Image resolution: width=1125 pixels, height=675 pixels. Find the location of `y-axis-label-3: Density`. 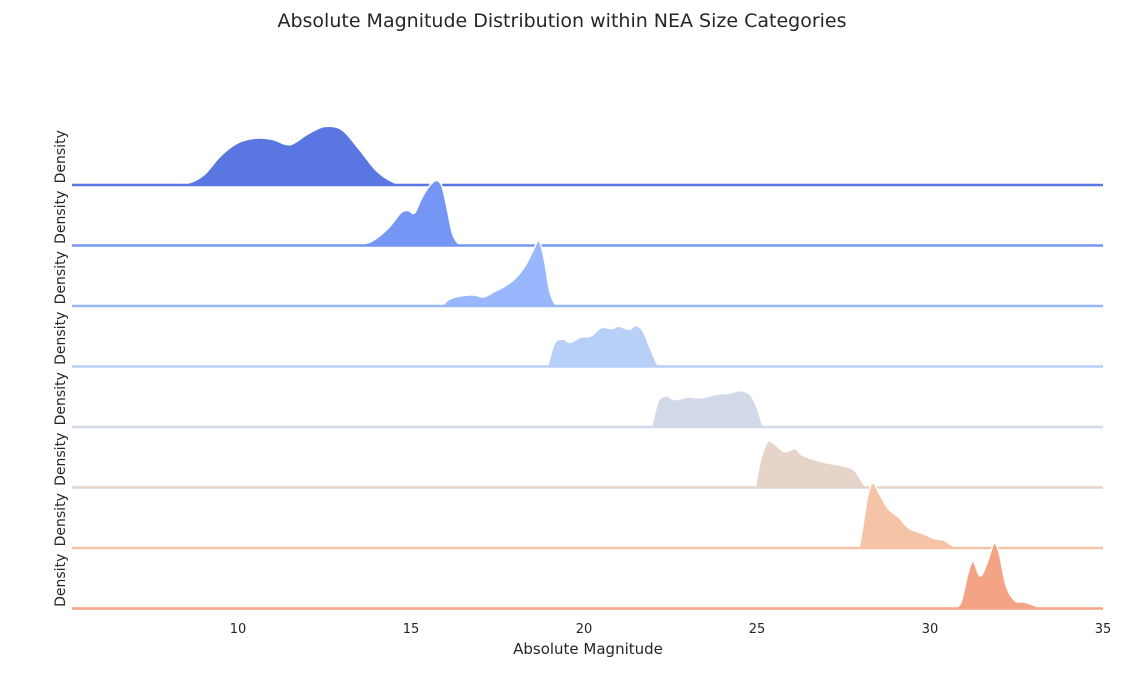

y-axis-label-3: Density is located at coordinates (61, 277).